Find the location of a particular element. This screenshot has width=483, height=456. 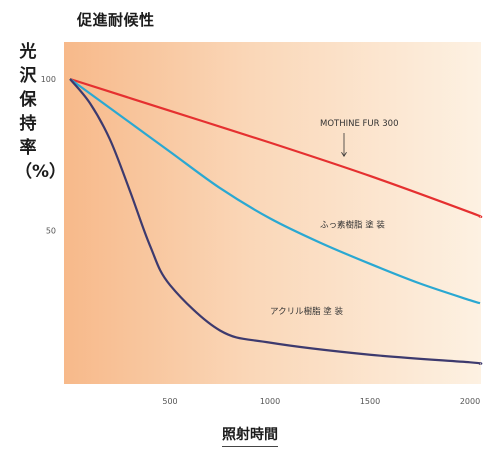

x-tick-label: 1500 is located at coordinates (370, 401).